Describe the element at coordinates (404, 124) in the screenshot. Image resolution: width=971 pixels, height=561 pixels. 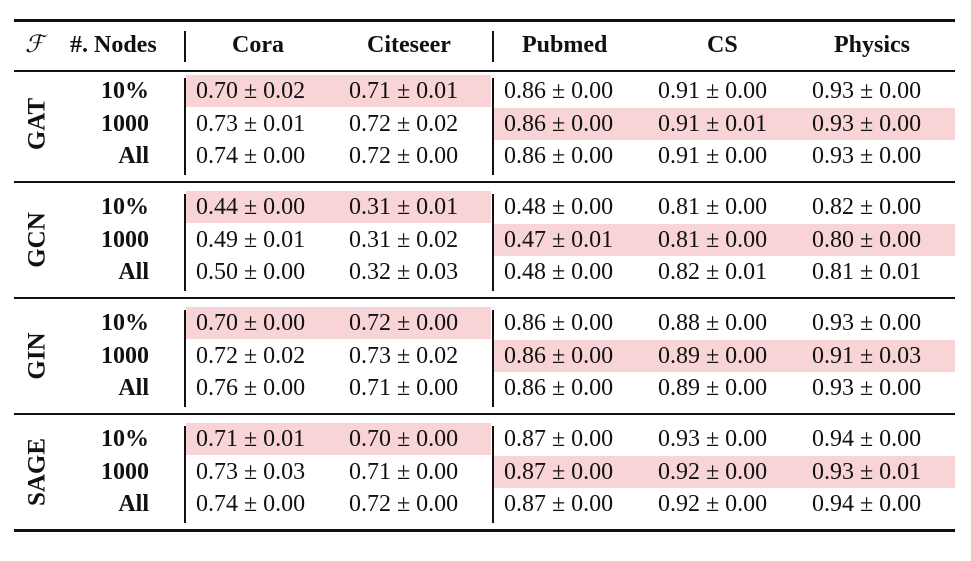
I see `value-cell-citeseer: 0.72 ± 0.02` at that location.